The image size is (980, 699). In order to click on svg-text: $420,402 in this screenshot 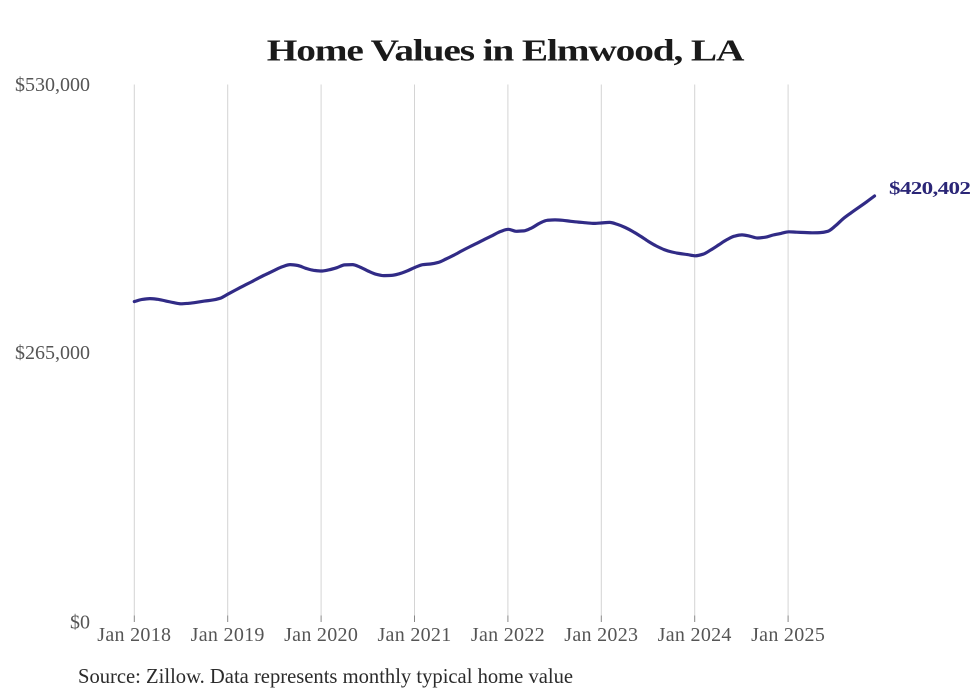, I will do `click(929, 188)`.